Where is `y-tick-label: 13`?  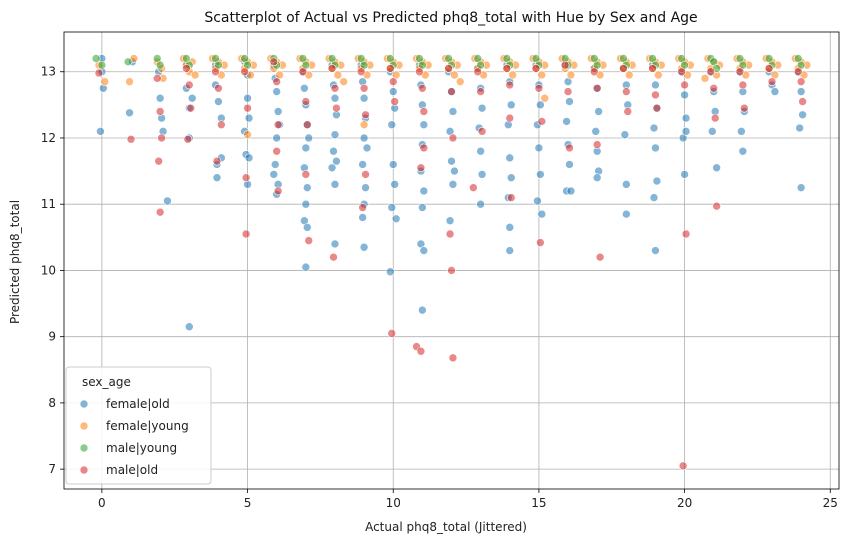
y-tick-label: 13 is located at coordinates (48, 72).